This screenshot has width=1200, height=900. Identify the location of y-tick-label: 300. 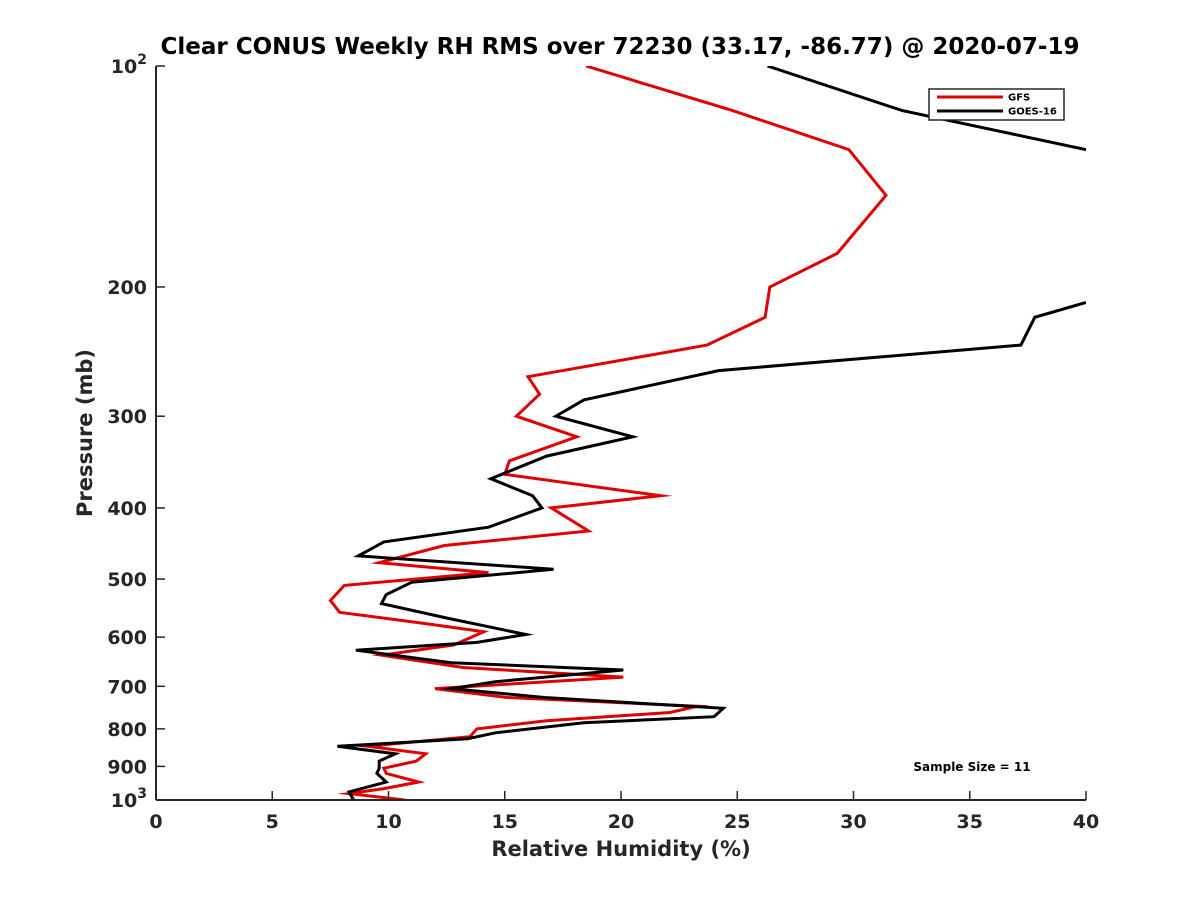
(127, 417).